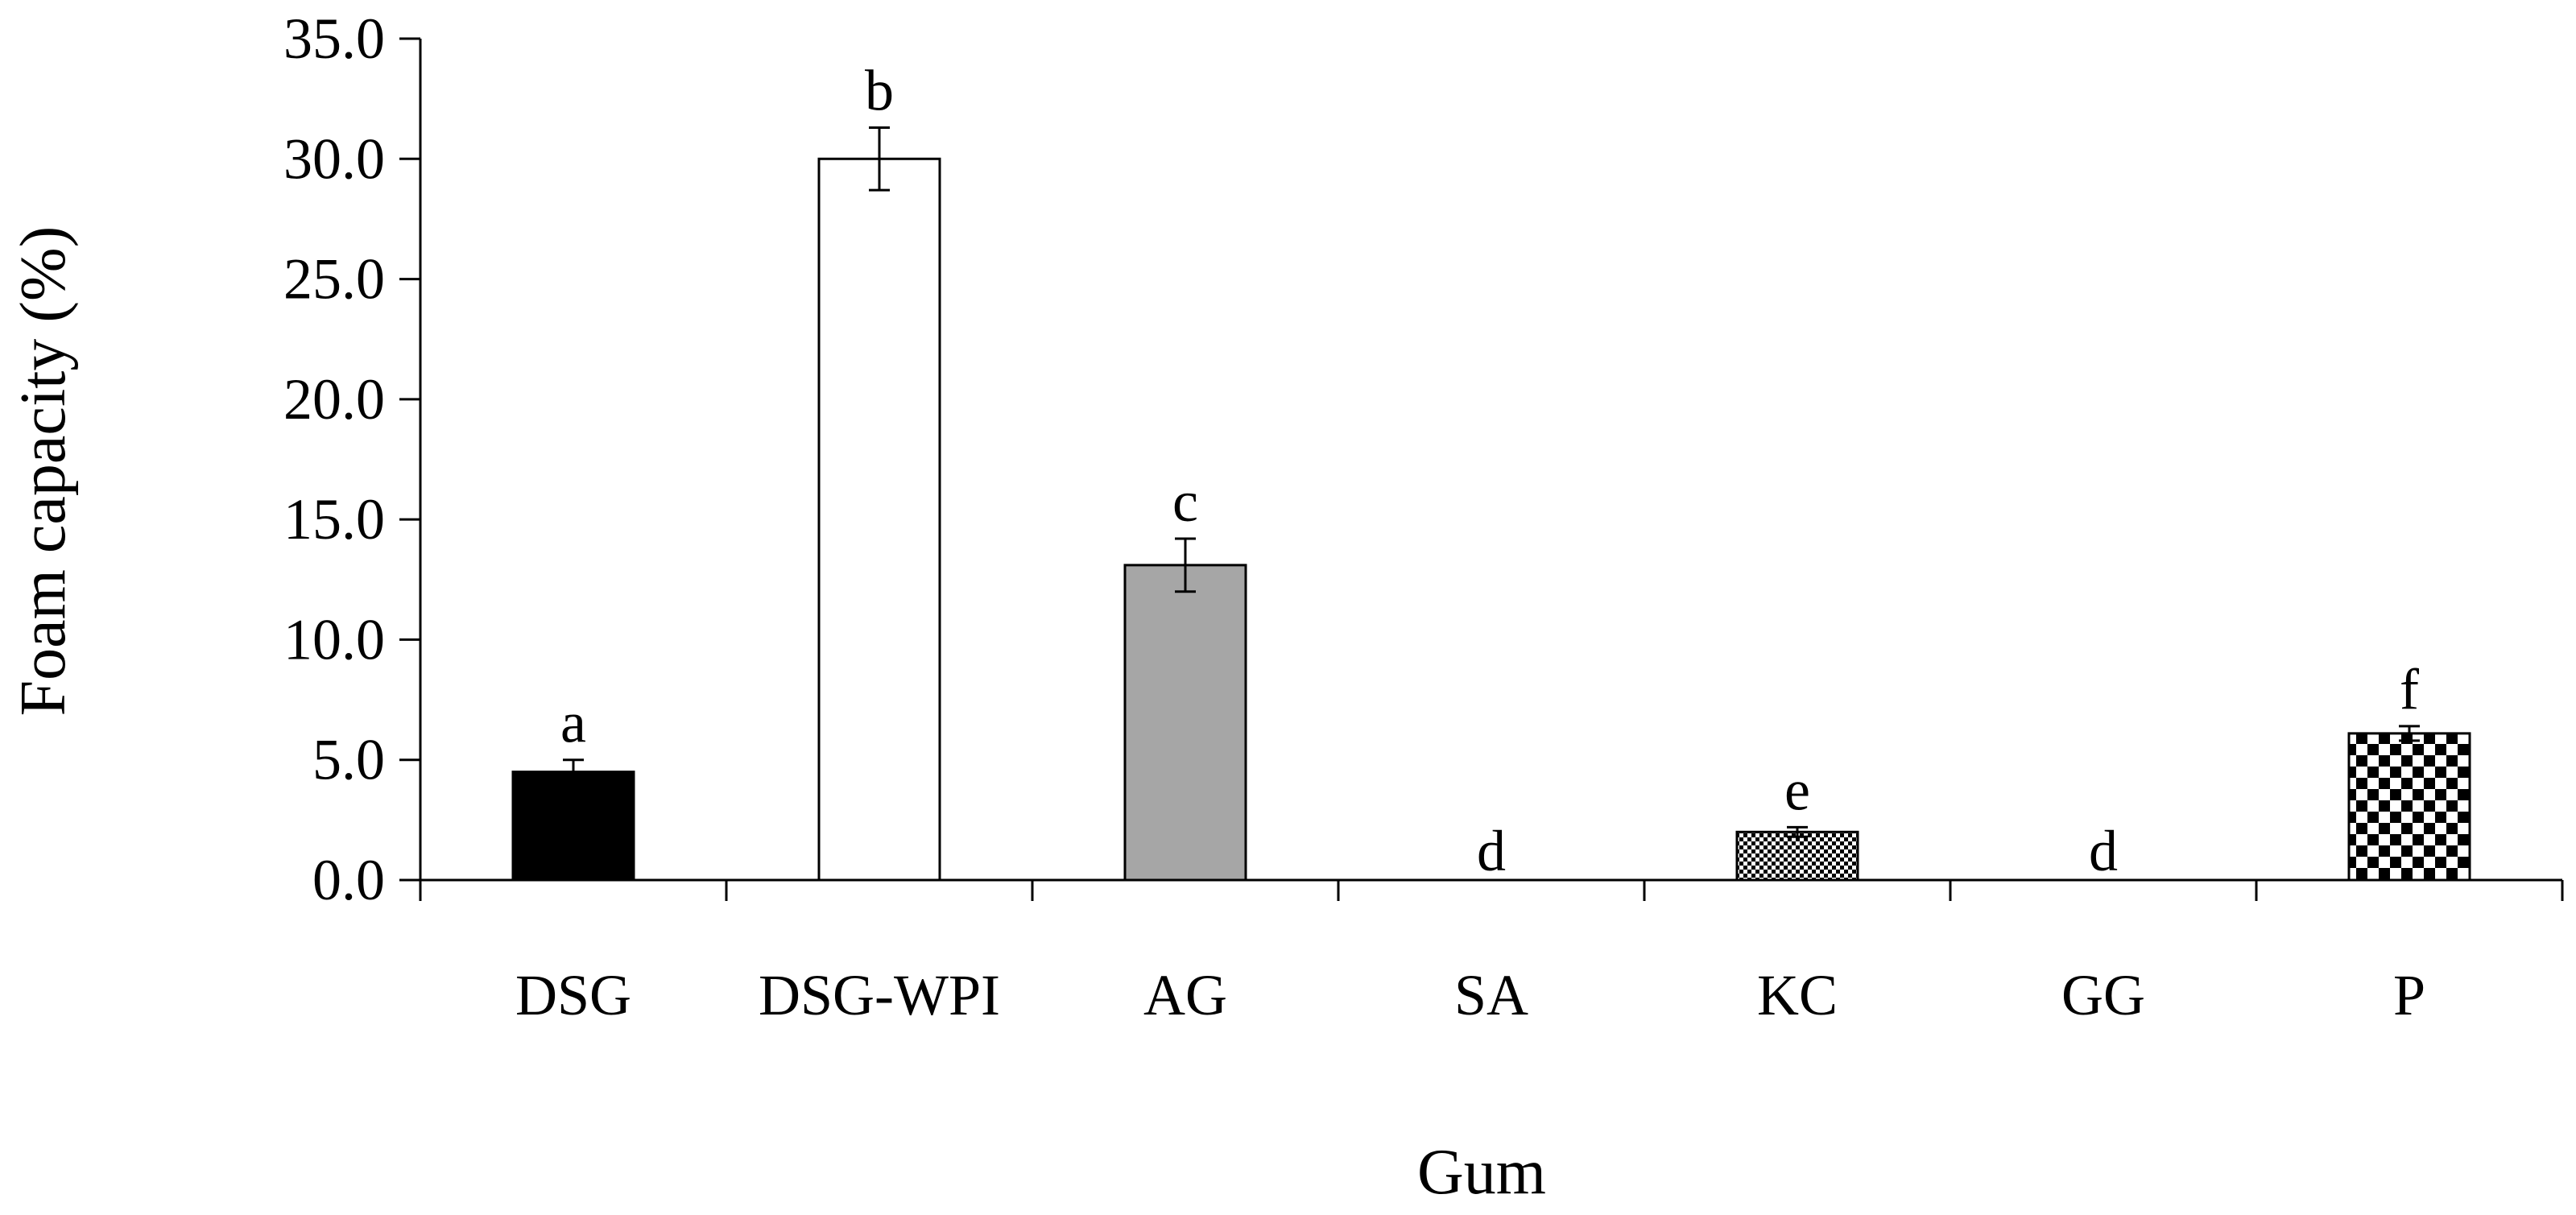 The width and height of the screenshot is (2576, 1215). I want to click on x-tick-label: DSG-WPI, so click(879, 995).